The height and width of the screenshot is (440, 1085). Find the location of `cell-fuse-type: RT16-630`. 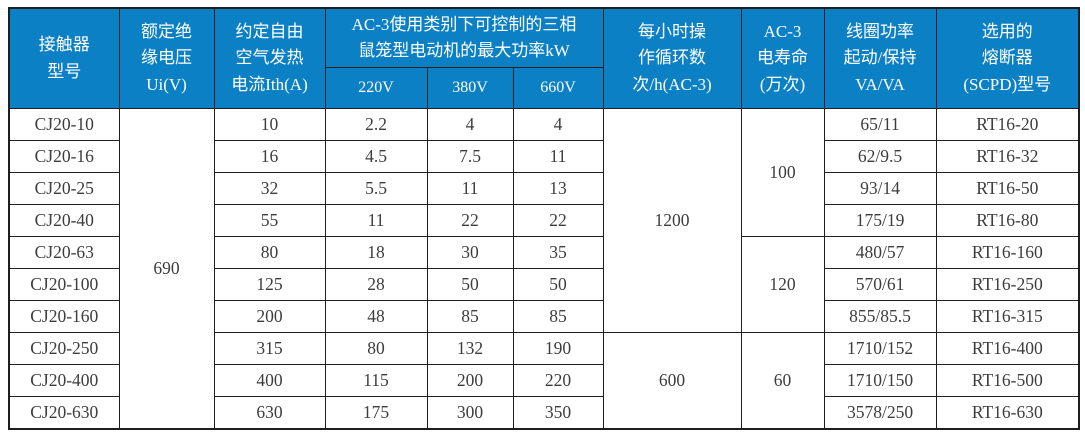

cell-fuse-type: RT16-630 is located at coordinates (1007, 413).